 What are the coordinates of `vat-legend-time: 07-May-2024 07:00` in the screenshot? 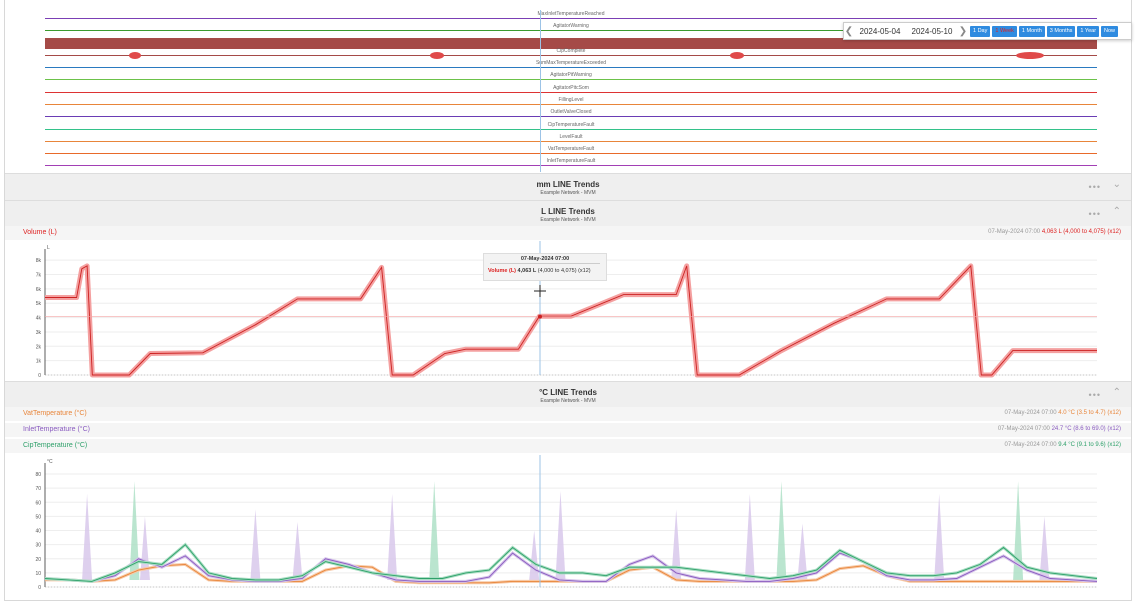 It's located at (1030, 413).